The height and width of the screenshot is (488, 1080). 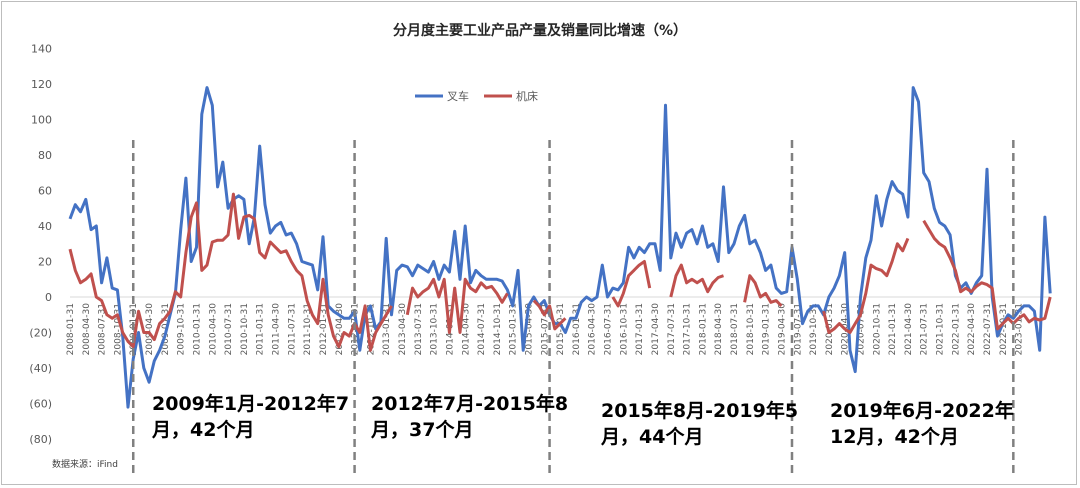 What do you see at coordinates (798, 329) in the screenshot?
I see `x-tick-label: 2019-07-31` at bounding box center [798, 329].